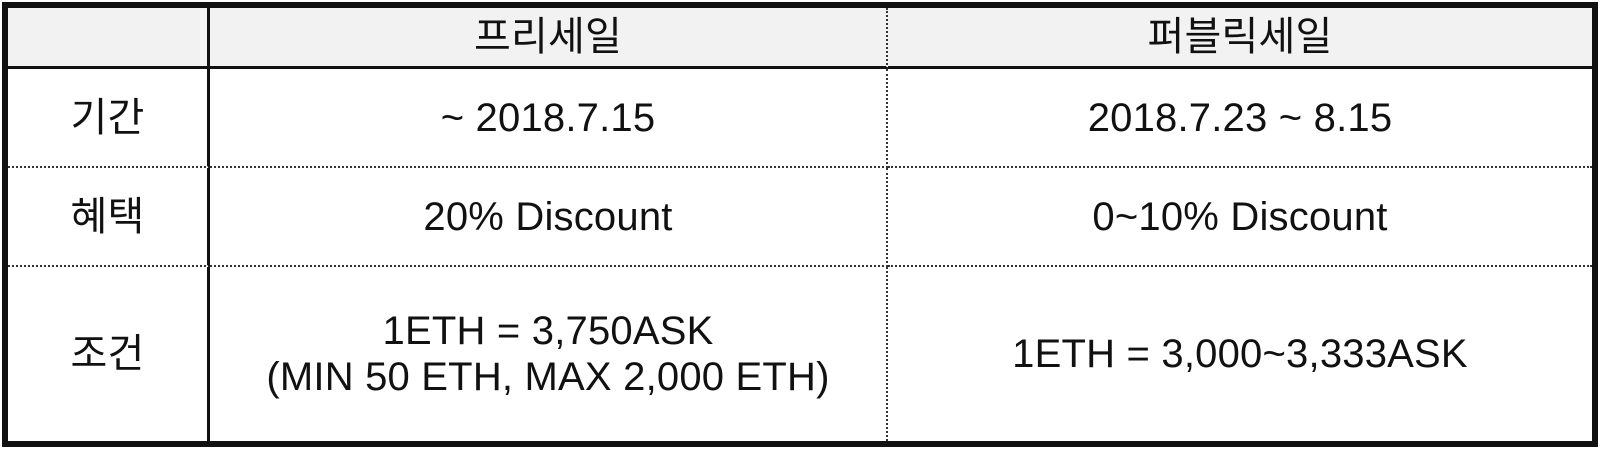  I want to click on presale-benefit: 20% Discount, so click(549, 217).